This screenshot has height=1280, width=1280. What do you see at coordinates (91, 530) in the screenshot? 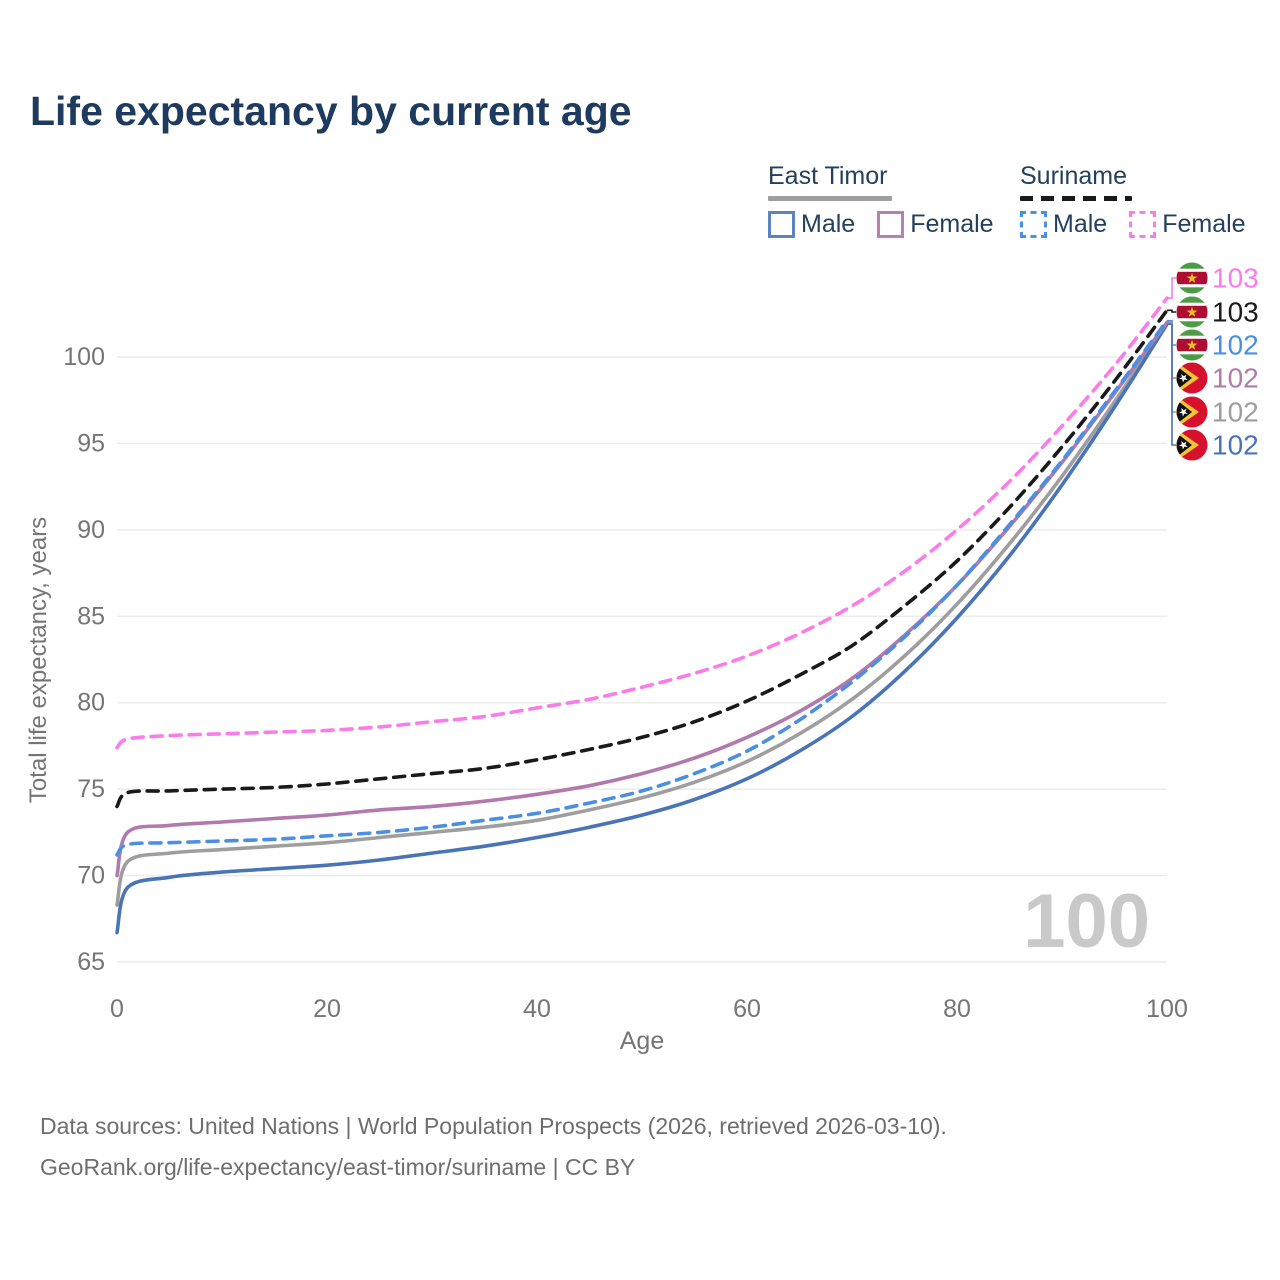
I see `y-tick-label: 90` at bounding box center [91, 530].